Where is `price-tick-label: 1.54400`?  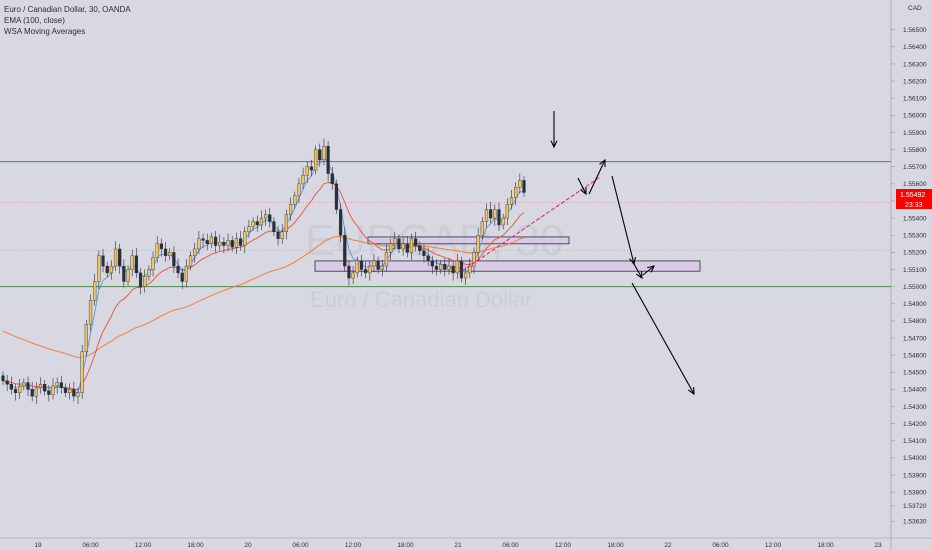 price-tick-label: 1.54400 is located at coordinates (915, 390).